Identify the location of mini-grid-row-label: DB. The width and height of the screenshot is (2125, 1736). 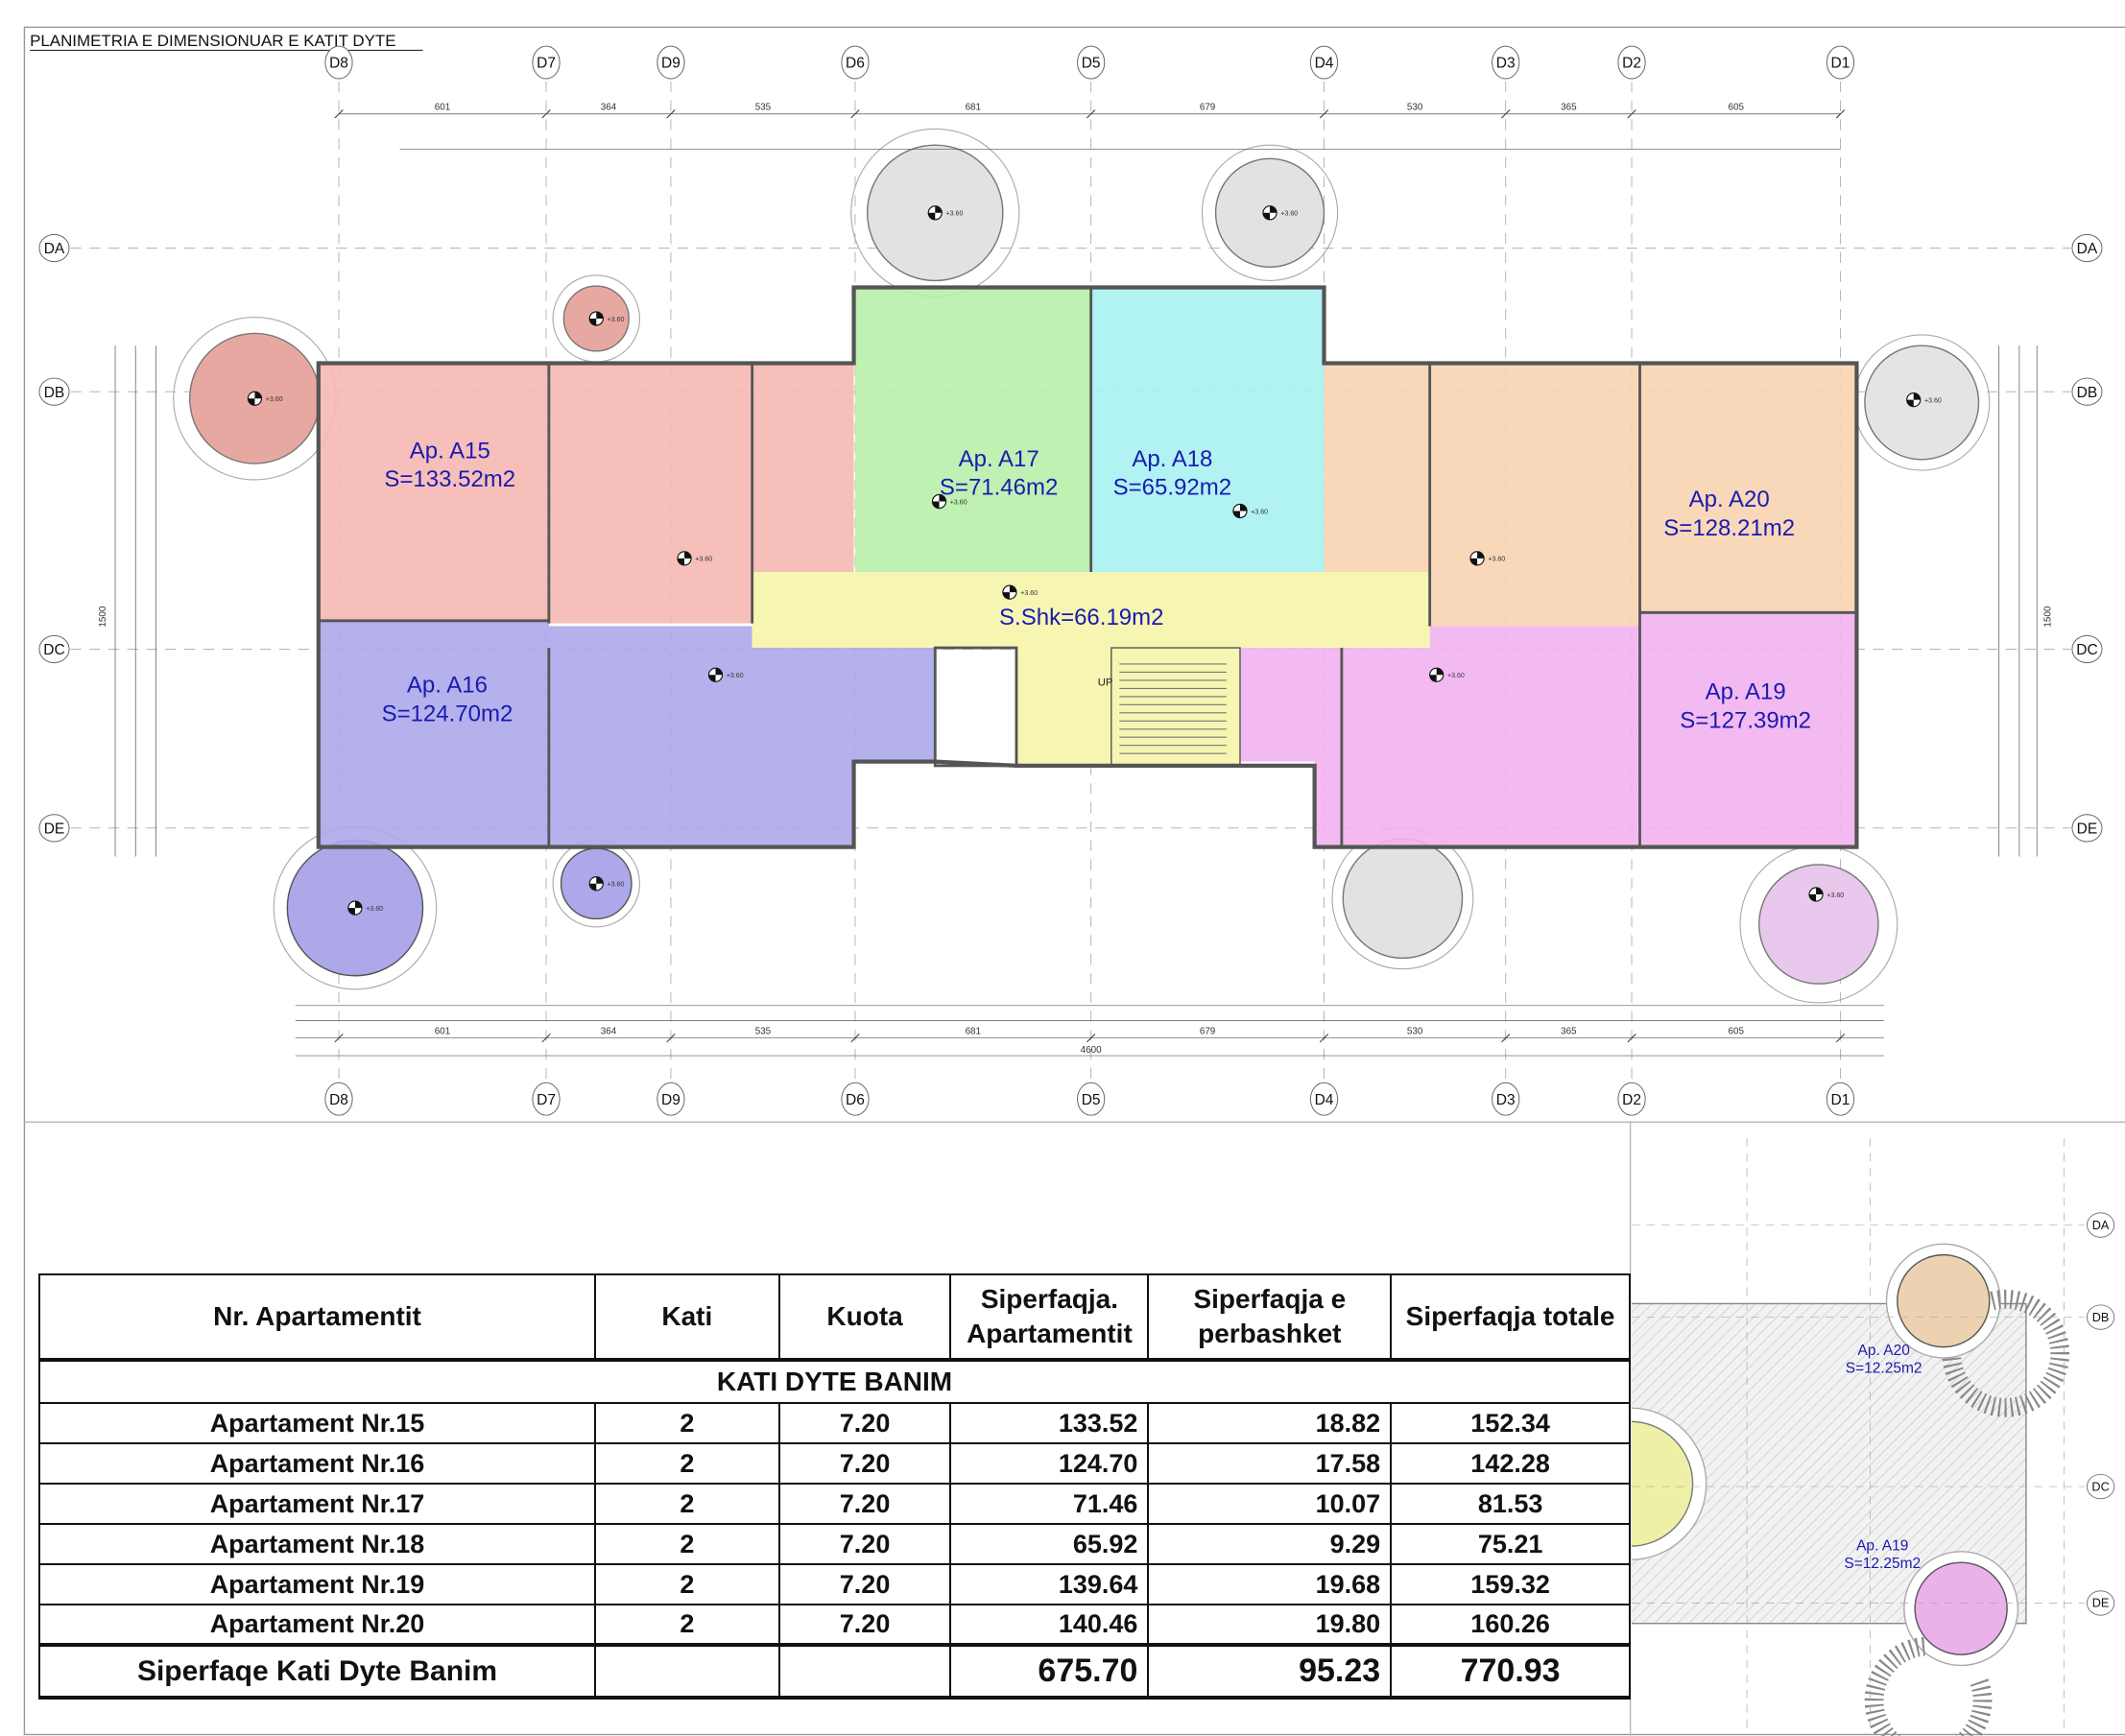
(2101, 1317).